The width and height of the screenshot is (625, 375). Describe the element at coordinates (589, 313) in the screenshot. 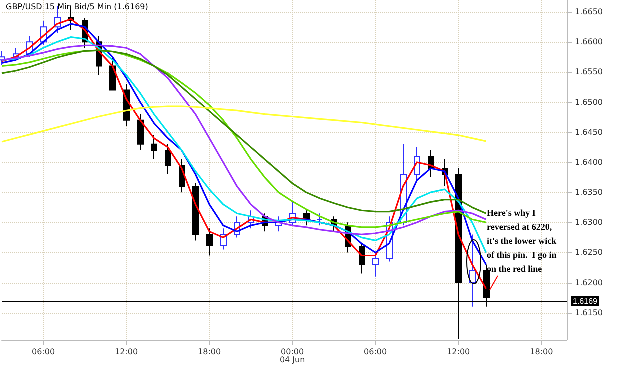

I see `y-tick-label: 1.6150` at that location.